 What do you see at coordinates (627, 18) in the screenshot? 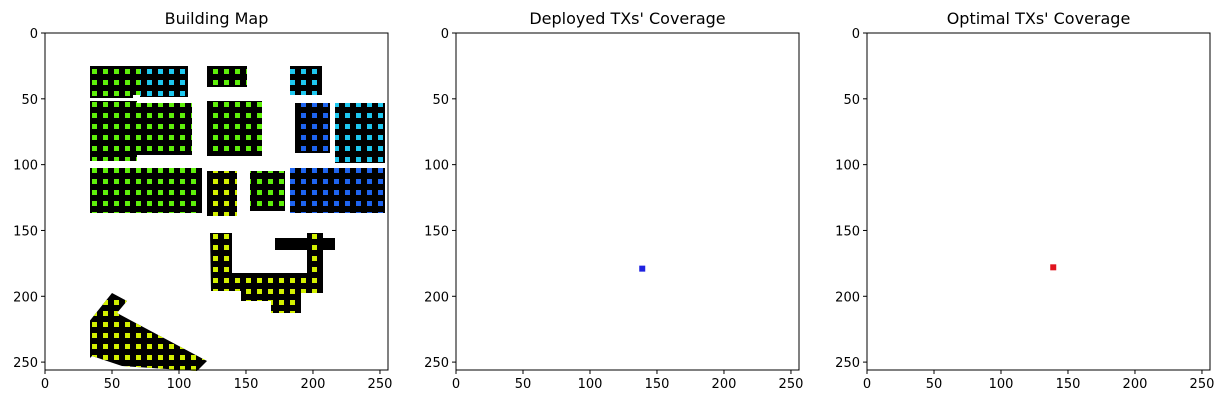
I see `chart-title-2: Deployed TXs' Coverage` at bounding box center [627, 18].